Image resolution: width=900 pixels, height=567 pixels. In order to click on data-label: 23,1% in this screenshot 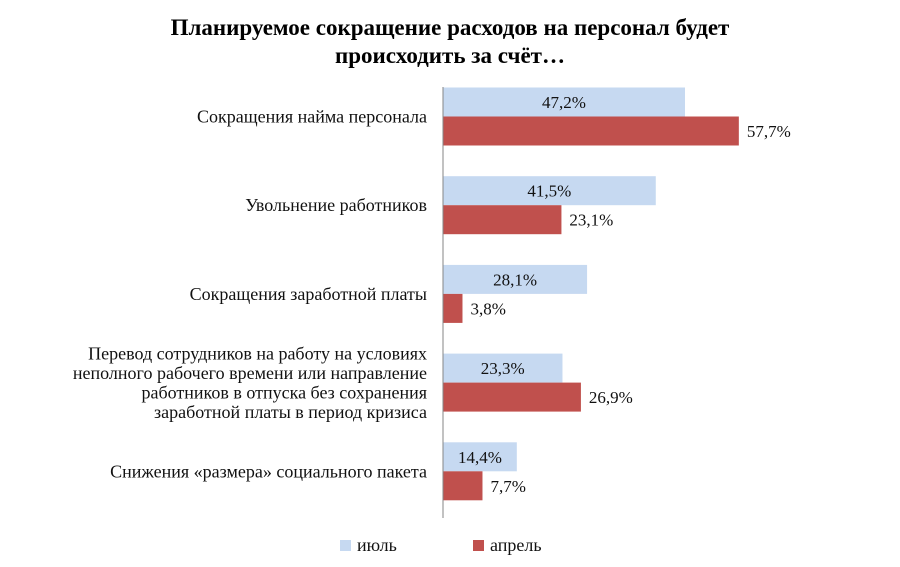, I will do `click(591, 220)`.